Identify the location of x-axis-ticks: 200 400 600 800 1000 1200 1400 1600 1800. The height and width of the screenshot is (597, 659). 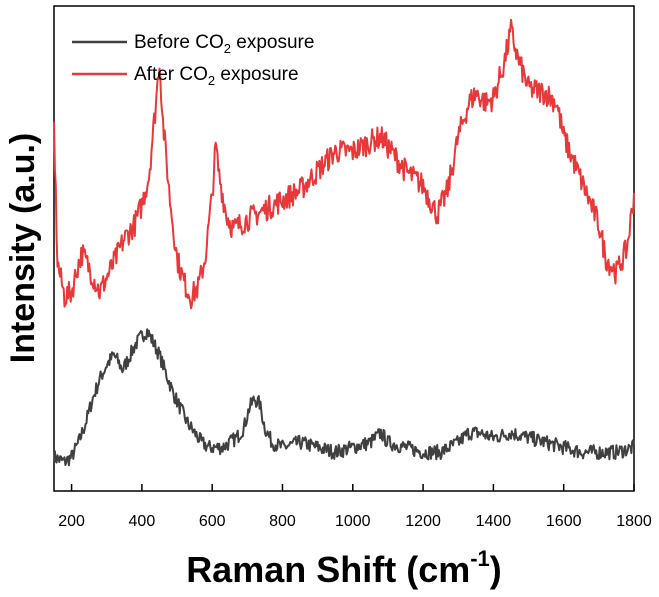
(355, 507).